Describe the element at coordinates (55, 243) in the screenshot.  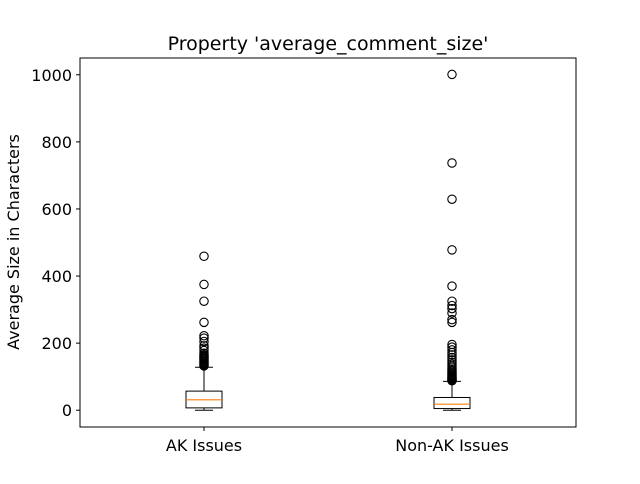
I see `y-axis: 0 200 400 600 800 1000` at that location.